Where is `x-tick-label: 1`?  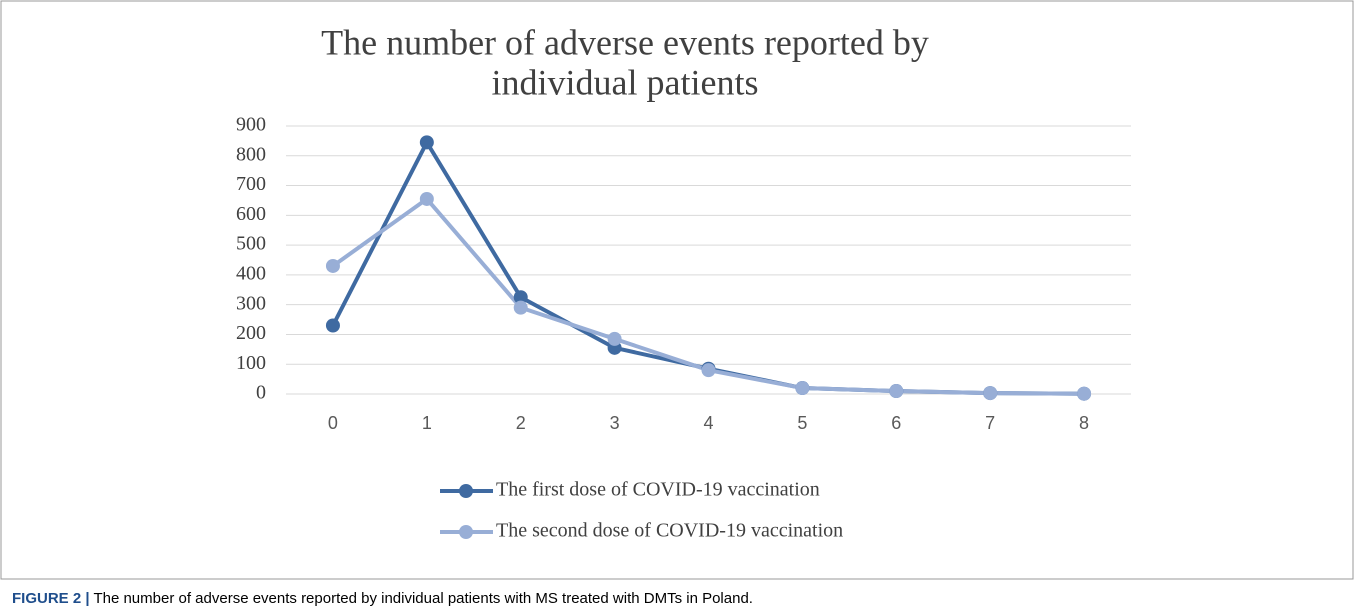 x-tick-label: 1 is located at coordinates (427, 423).